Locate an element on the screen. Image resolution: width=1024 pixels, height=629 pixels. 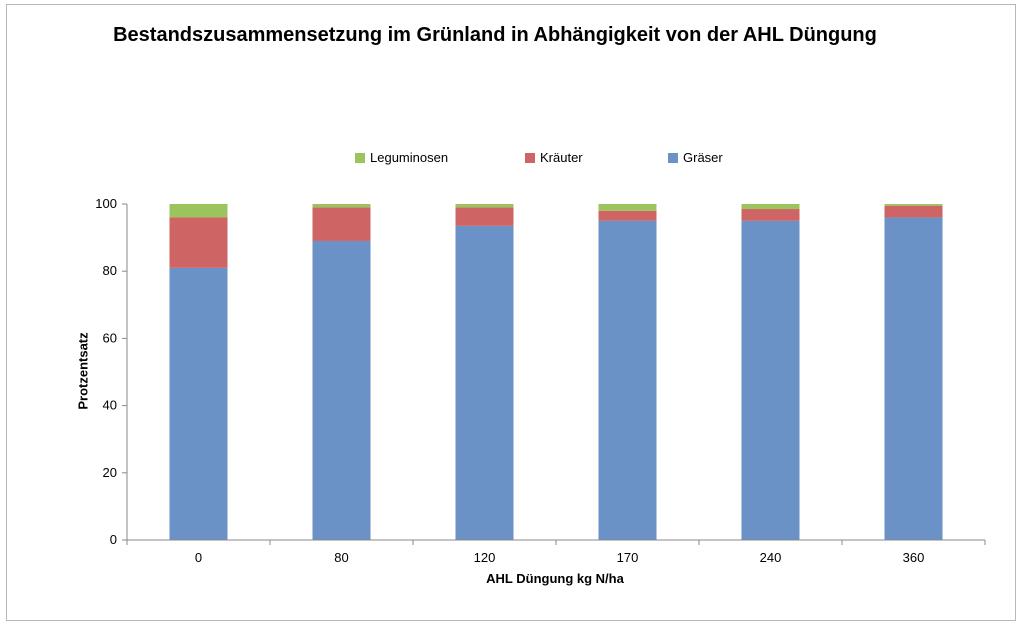
x-tick-label-360: 360 is located at coordinates (914, 557).